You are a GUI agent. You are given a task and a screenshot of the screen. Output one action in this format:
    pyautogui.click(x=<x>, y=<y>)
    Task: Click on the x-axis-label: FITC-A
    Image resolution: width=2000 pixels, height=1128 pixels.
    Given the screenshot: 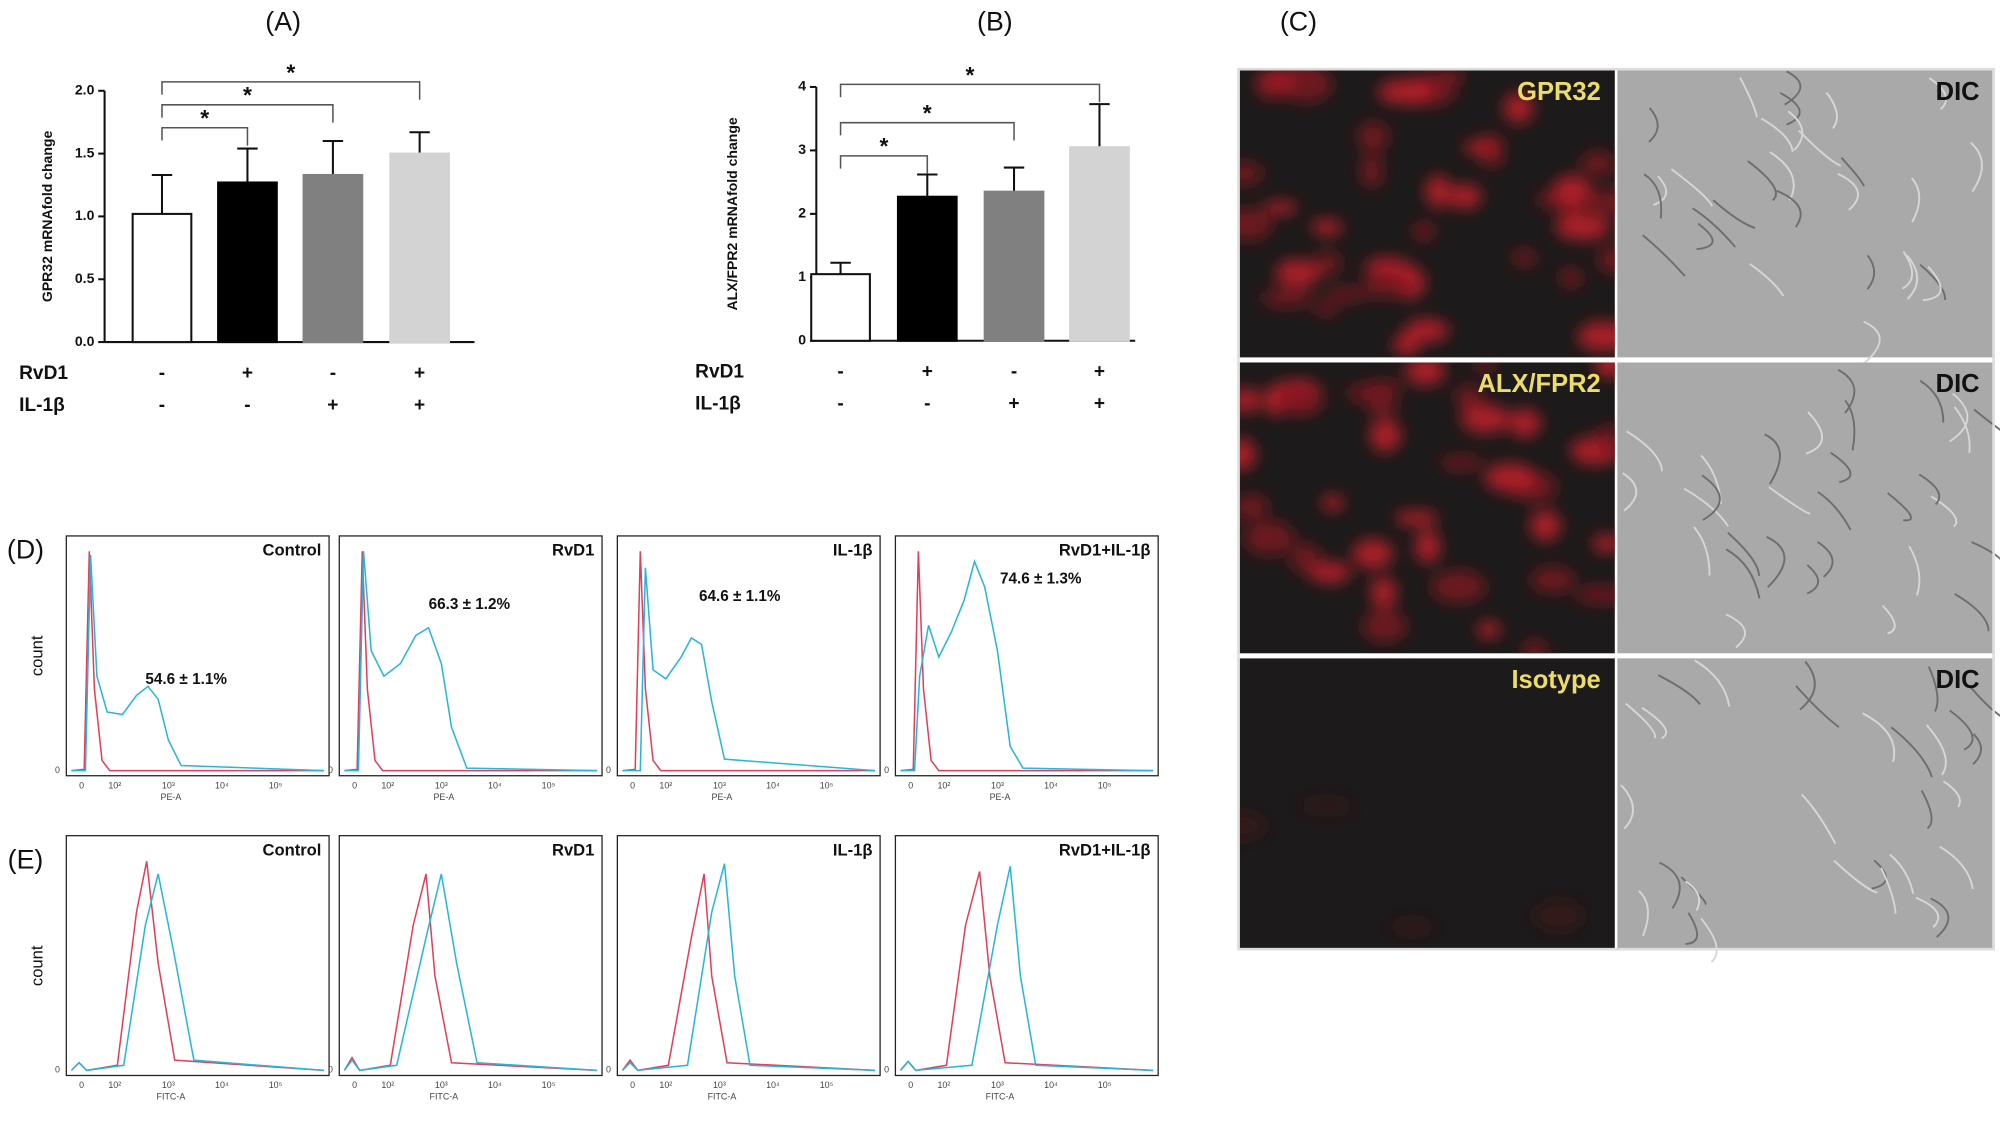 What is the action you would take?
    pyautogui.click(x=444, y=1097)
    